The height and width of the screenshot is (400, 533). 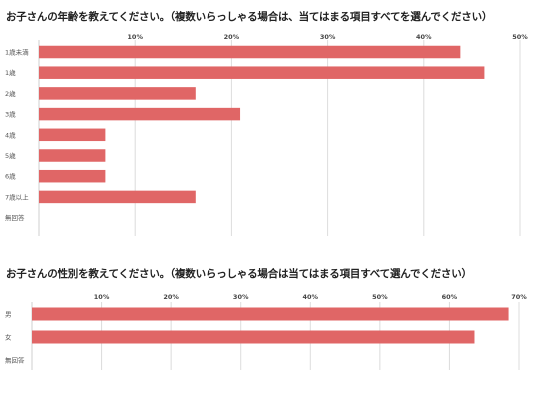 What do you see at coordinates (17, 196) in the screenshot?
I see `category-label: 7歳以上` at bounding box center [17, 196].